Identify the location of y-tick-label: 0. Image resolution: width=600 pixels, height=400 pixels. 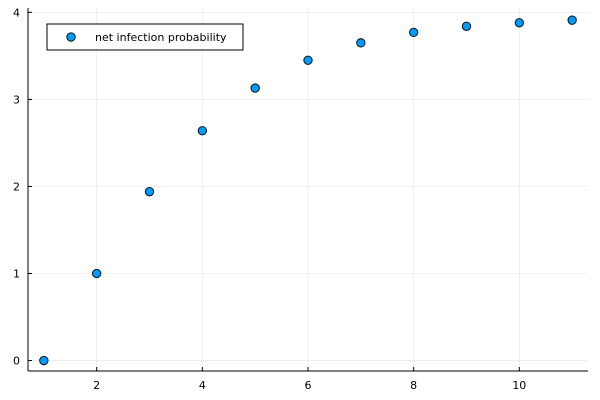
(16, 361).